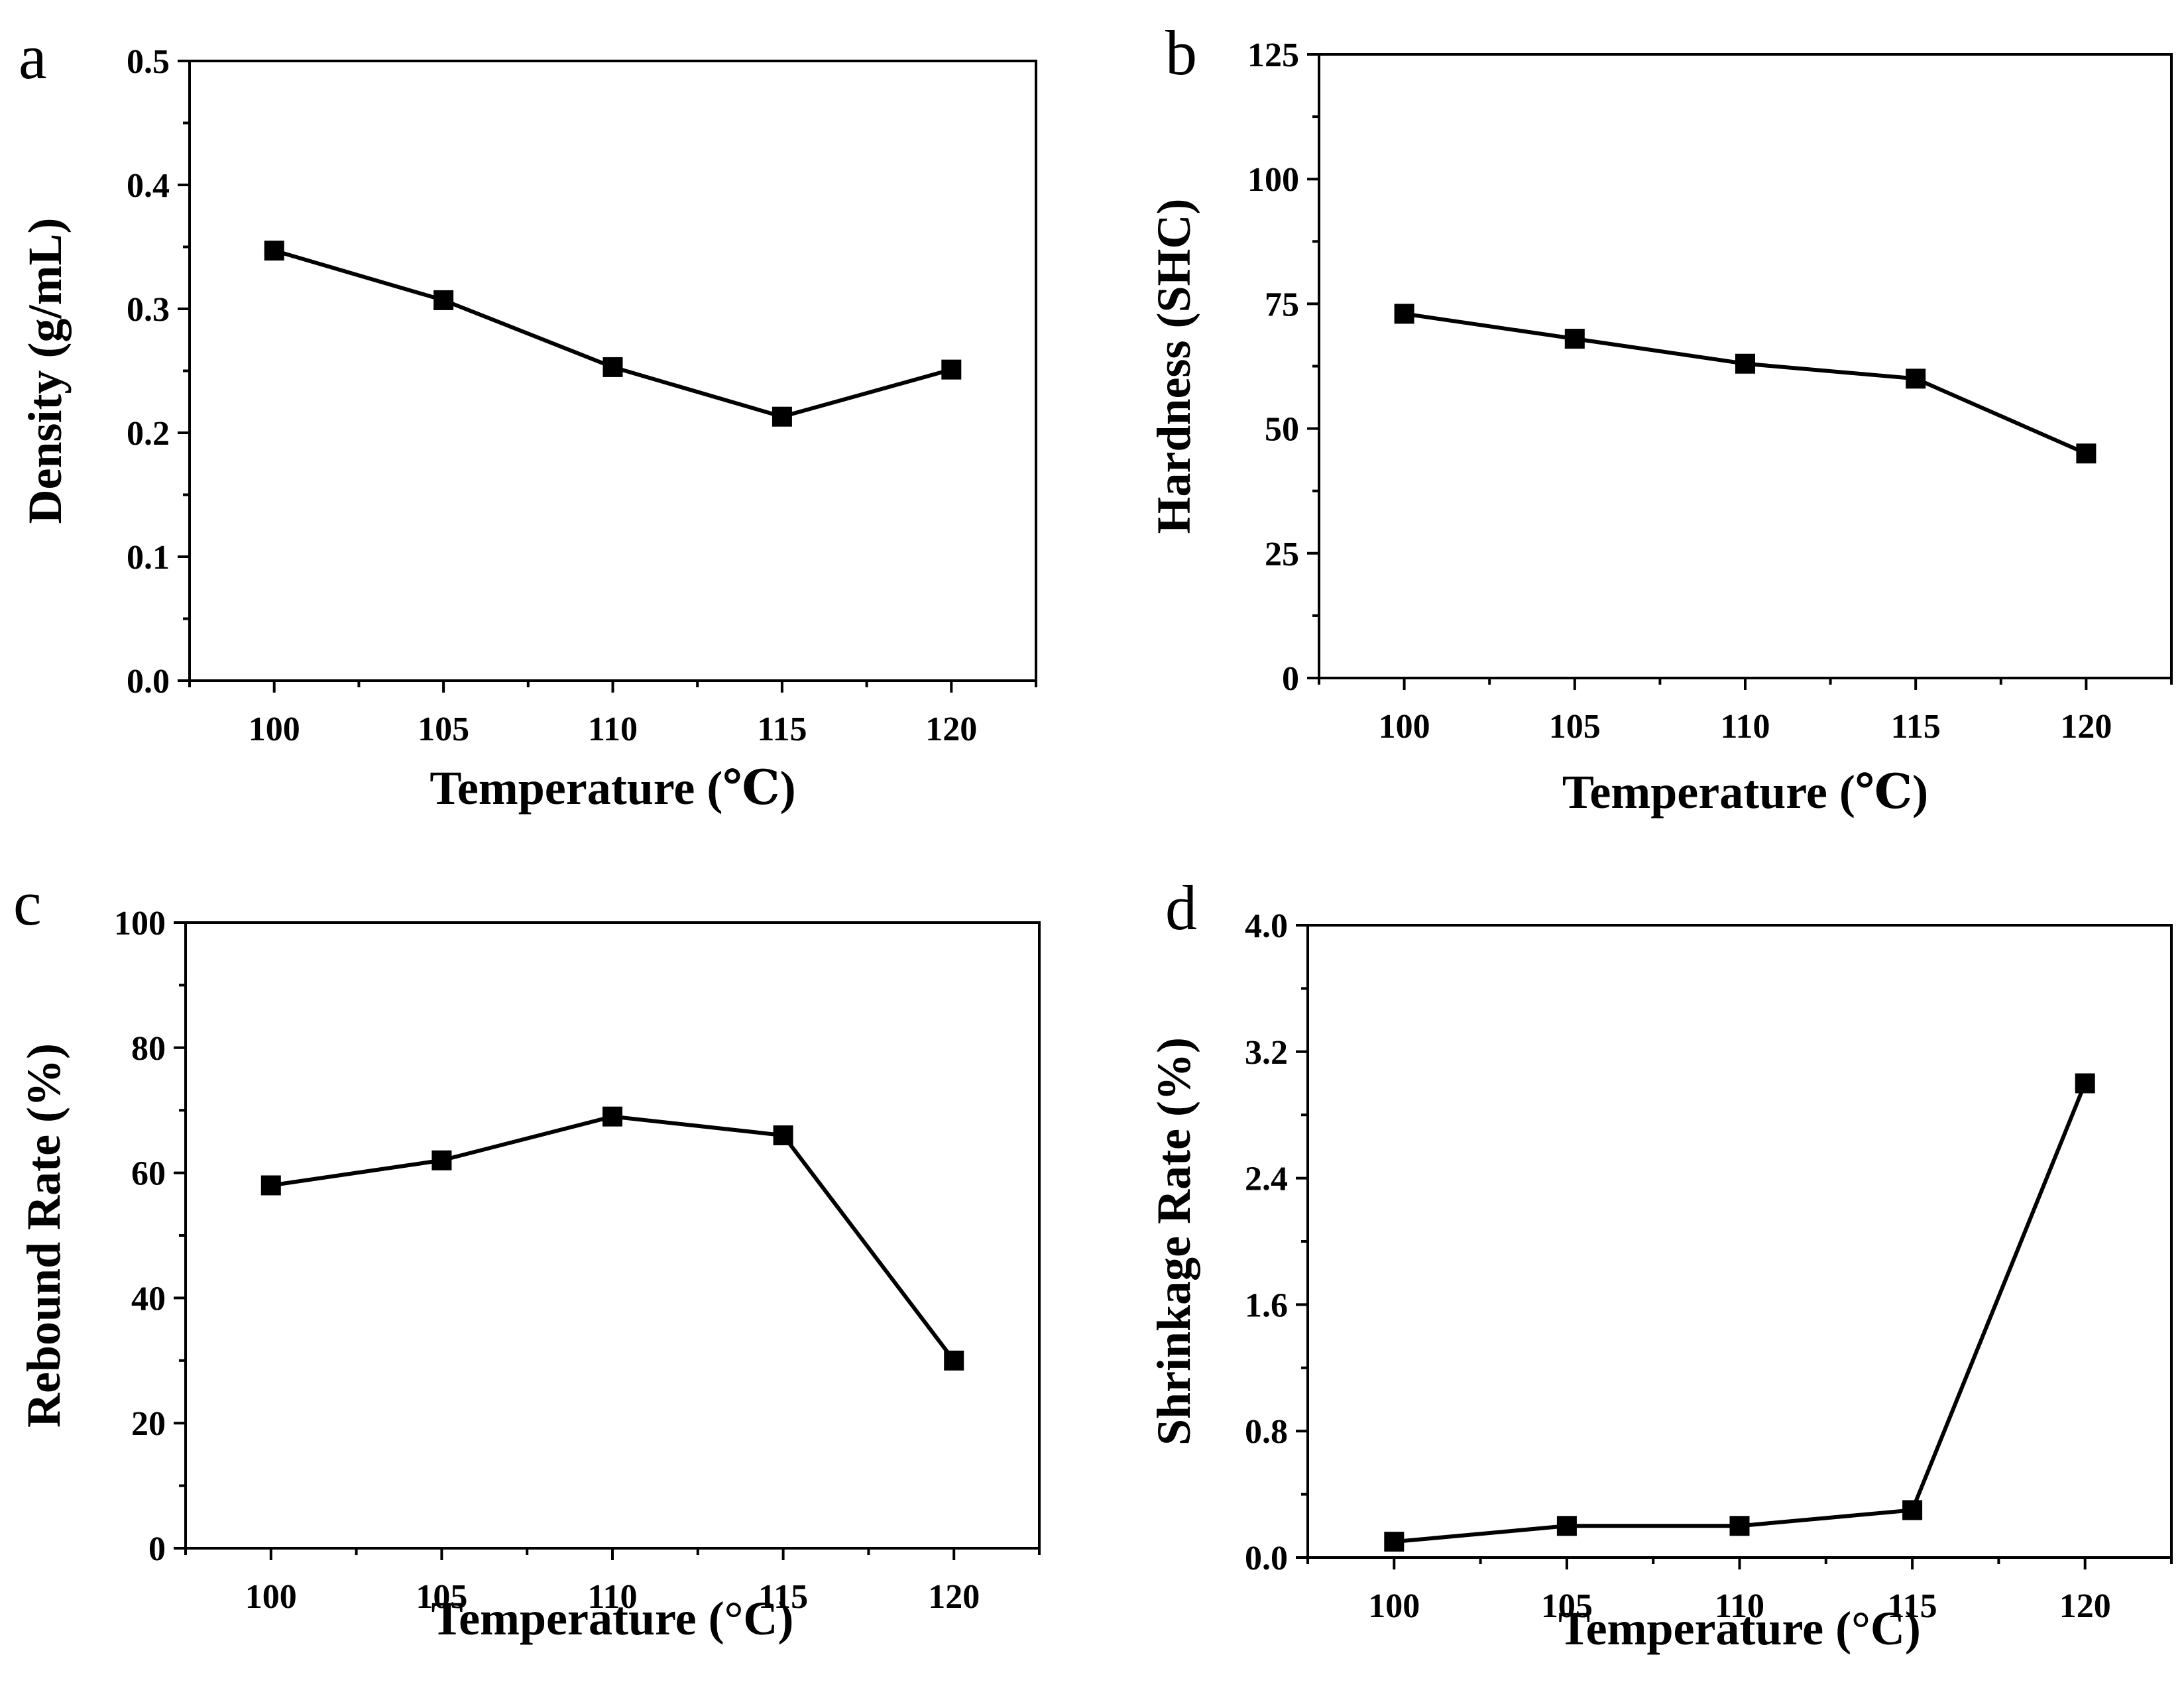 This screenshot has height=1704, width=2184. Describe the element at coordinates (45, 371) in the screenshot. I see `y-axis-title: Density (g/mL)` at that location.